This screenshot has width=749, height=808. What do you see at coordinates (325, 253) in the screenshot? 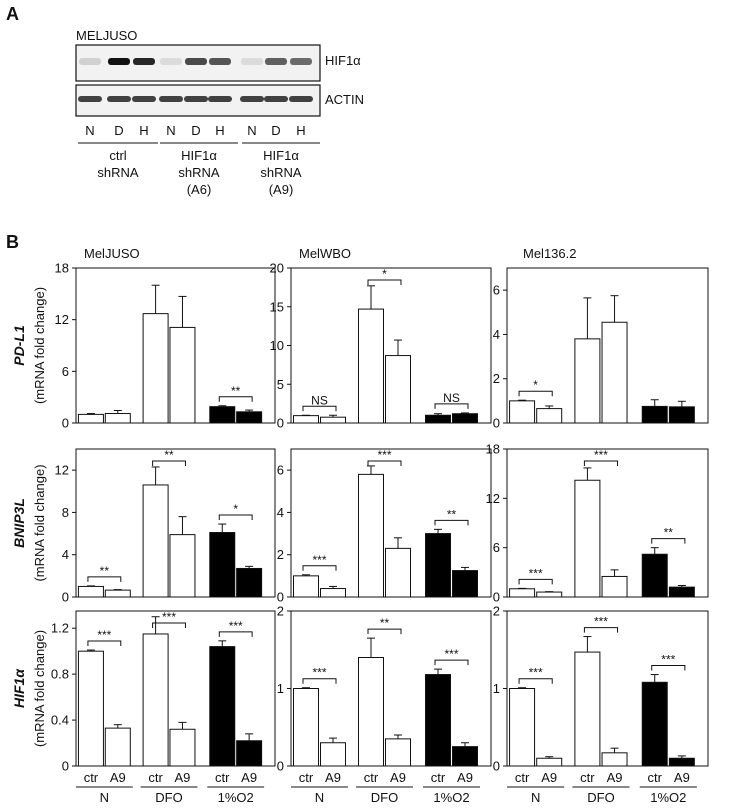
I see `column-title: MelWBO` at bounding box center [325, 253].